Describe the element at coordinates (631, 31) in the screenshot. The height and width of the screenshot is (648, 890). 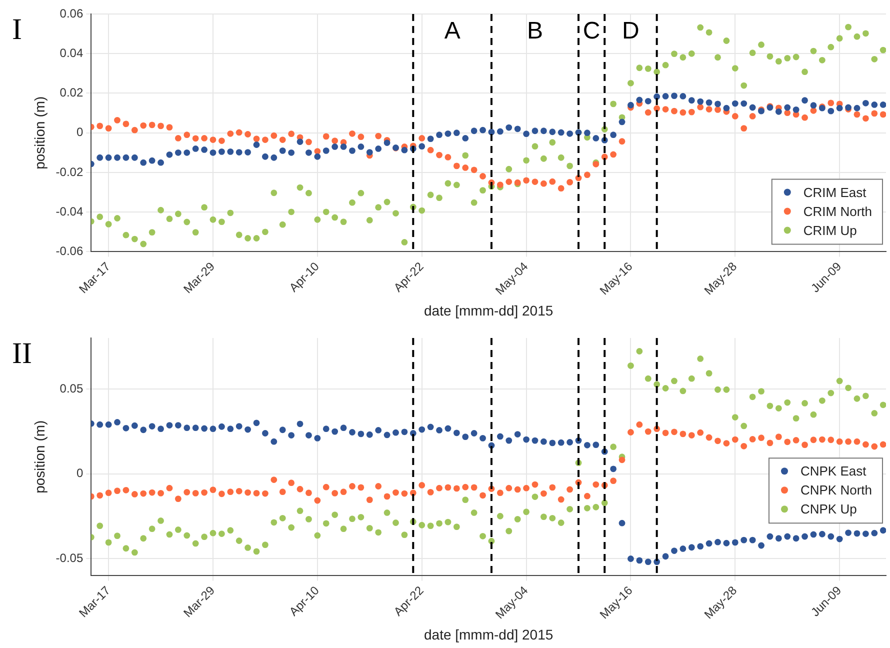
I see `annotation: D` at that location.